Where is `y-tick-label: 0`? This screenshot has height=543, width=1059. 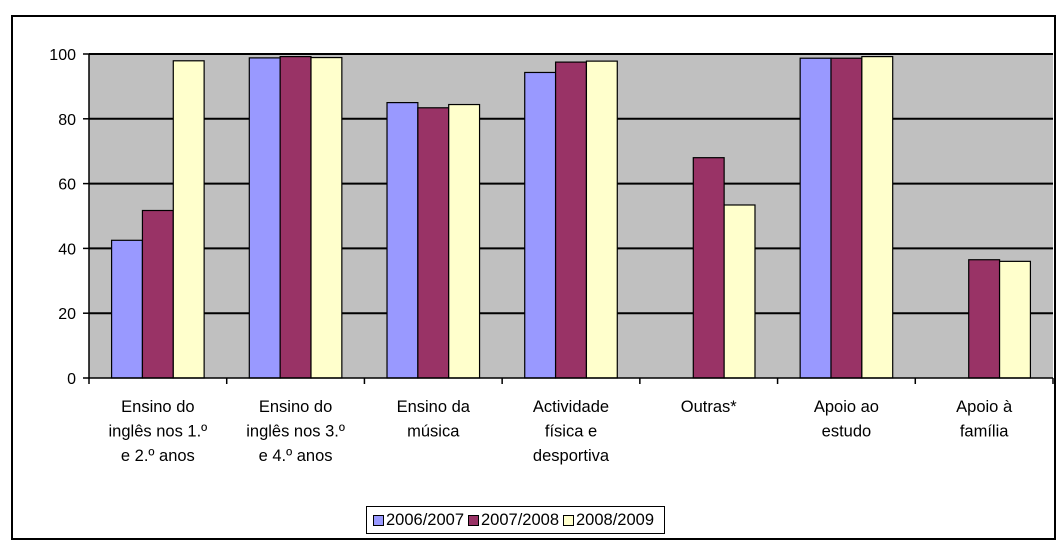 y-tick-label: 0 is located at coordinates (71, 379).